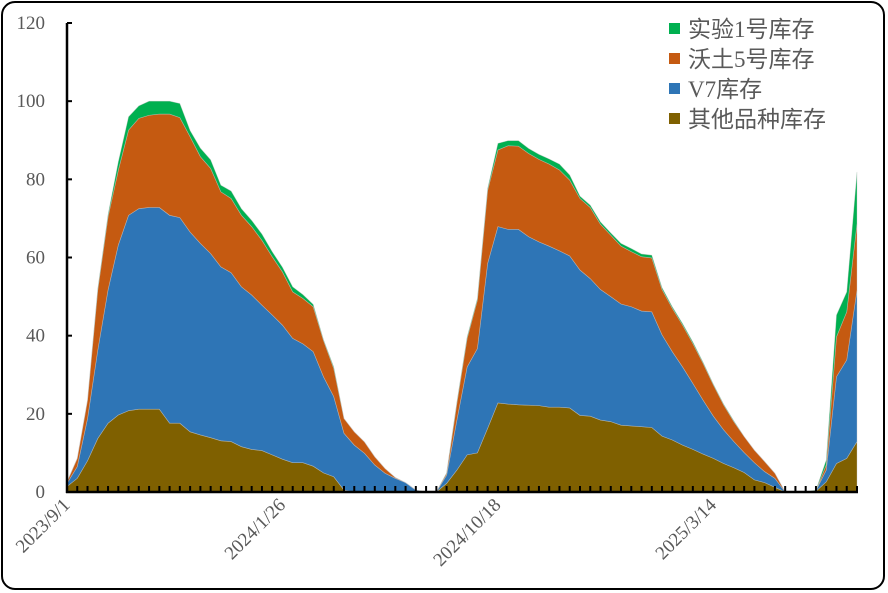 This screenshot has width=888, height=593. What do you see at coordinates (255, 529) in the screenshot?
I see `x-tick-label: 2024/1/26` at bounding box center [255, 529].